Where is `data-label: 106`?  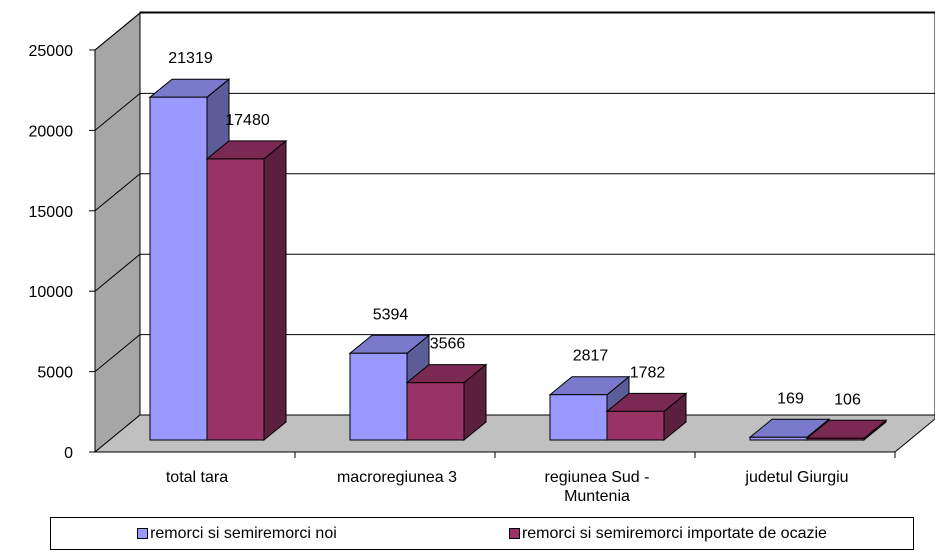 data-label: 106 is located at coordinates (847, 399).